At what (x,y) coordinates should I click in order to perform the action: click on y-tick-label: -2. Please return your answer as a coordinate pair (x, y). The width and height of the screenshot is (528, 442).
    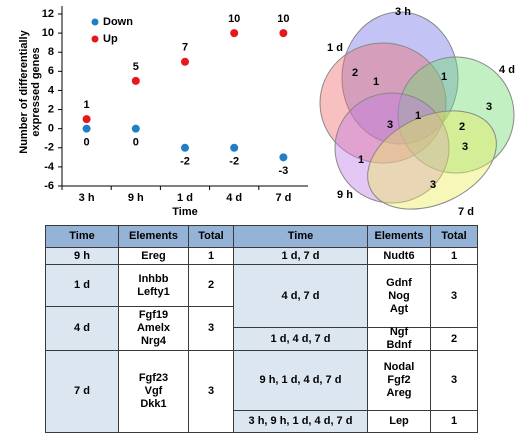
    Looking at the image, I should click on (49, 148).